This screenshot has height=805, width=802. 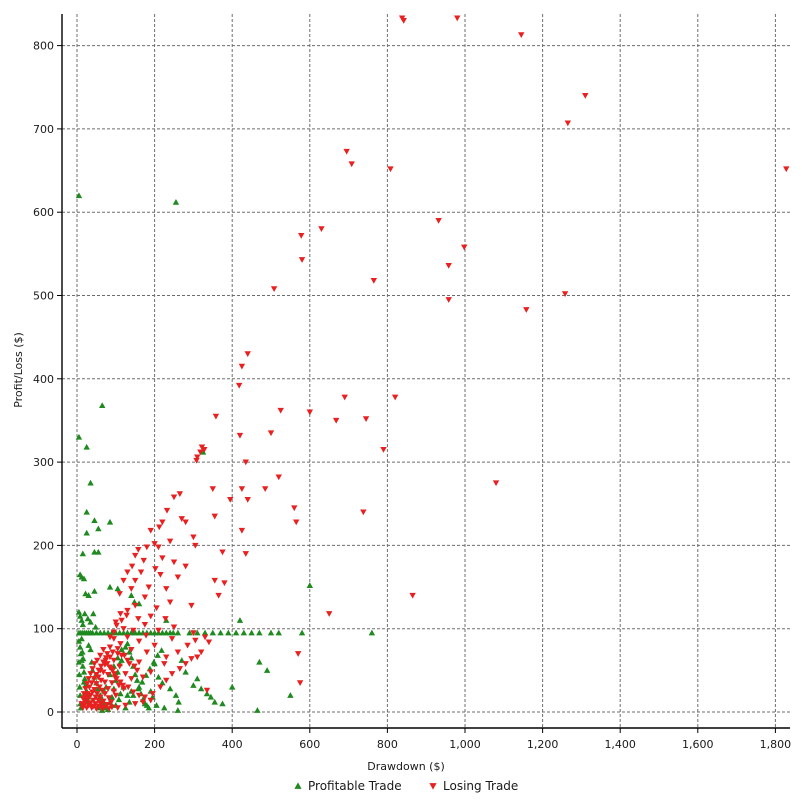 What do you see at coordinates (355, 786) in the screenshot?
I see `legend-label-profitable-trade: Profitable Trade` at bounding box center [355, 786].